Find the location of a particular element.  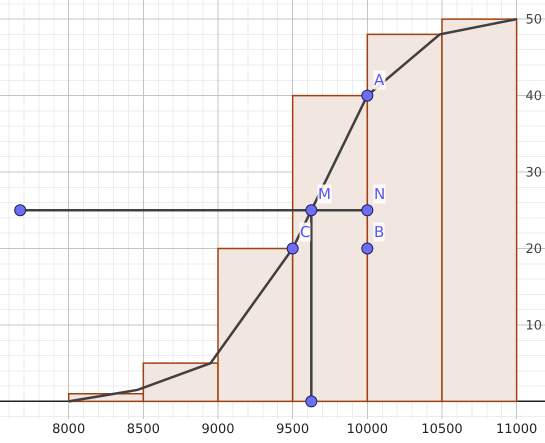

y-tick-label: 50 is located at coordinates (533, 20).